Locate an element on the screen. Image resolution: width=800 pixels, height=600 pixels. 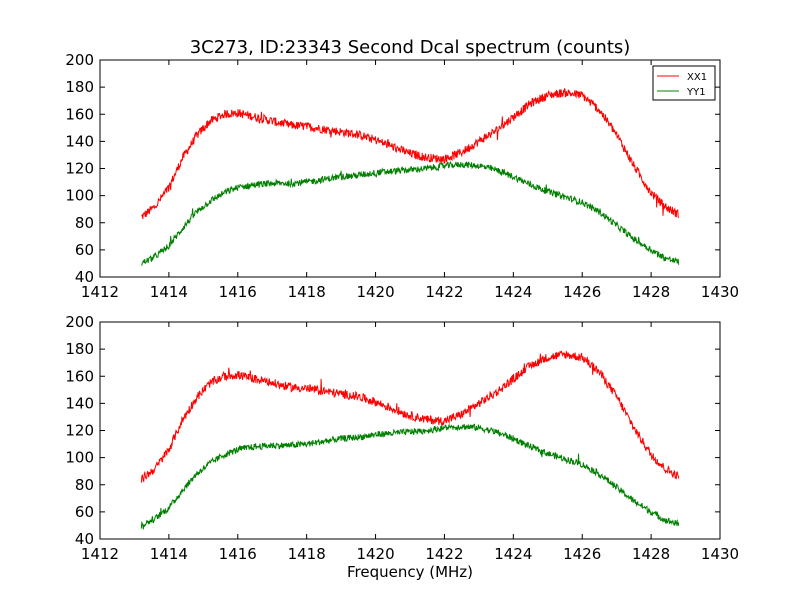
top-x-tick-label: 1428 is located at coordinates (651, 292).